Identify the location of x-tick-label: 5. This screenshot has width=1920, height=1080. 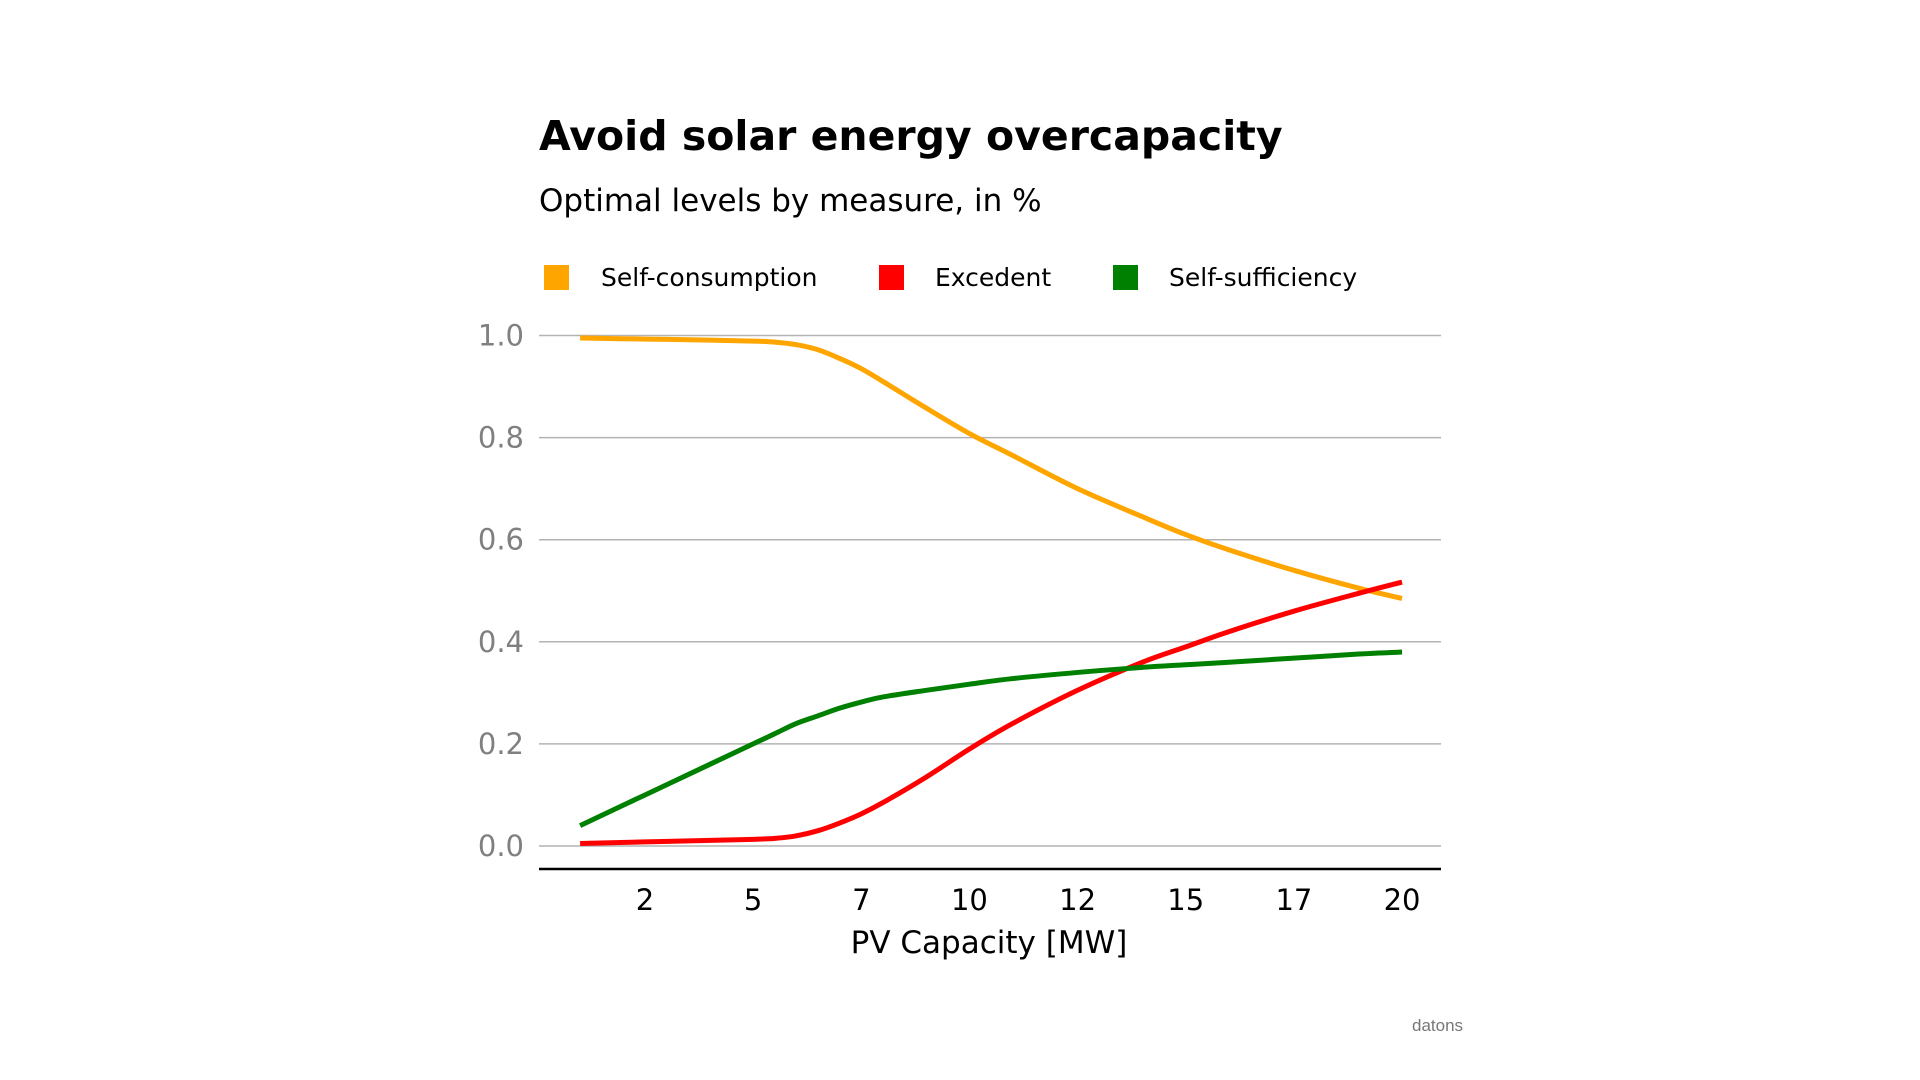
(753, 900).